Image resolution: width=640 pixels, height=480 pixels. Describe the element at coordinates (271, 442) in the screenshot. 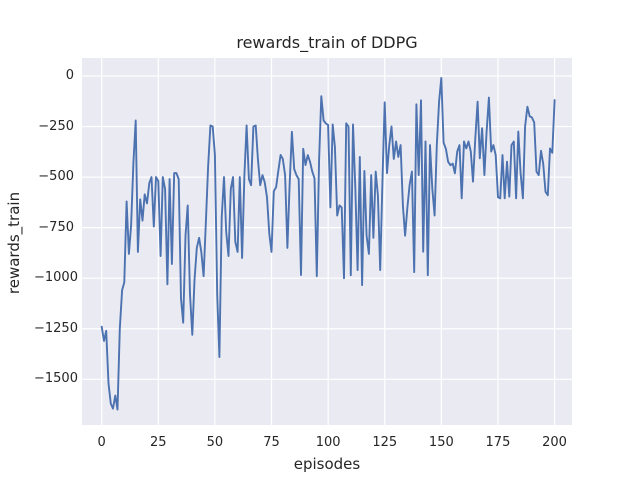

I see `x-tick-label: 75` at that location.